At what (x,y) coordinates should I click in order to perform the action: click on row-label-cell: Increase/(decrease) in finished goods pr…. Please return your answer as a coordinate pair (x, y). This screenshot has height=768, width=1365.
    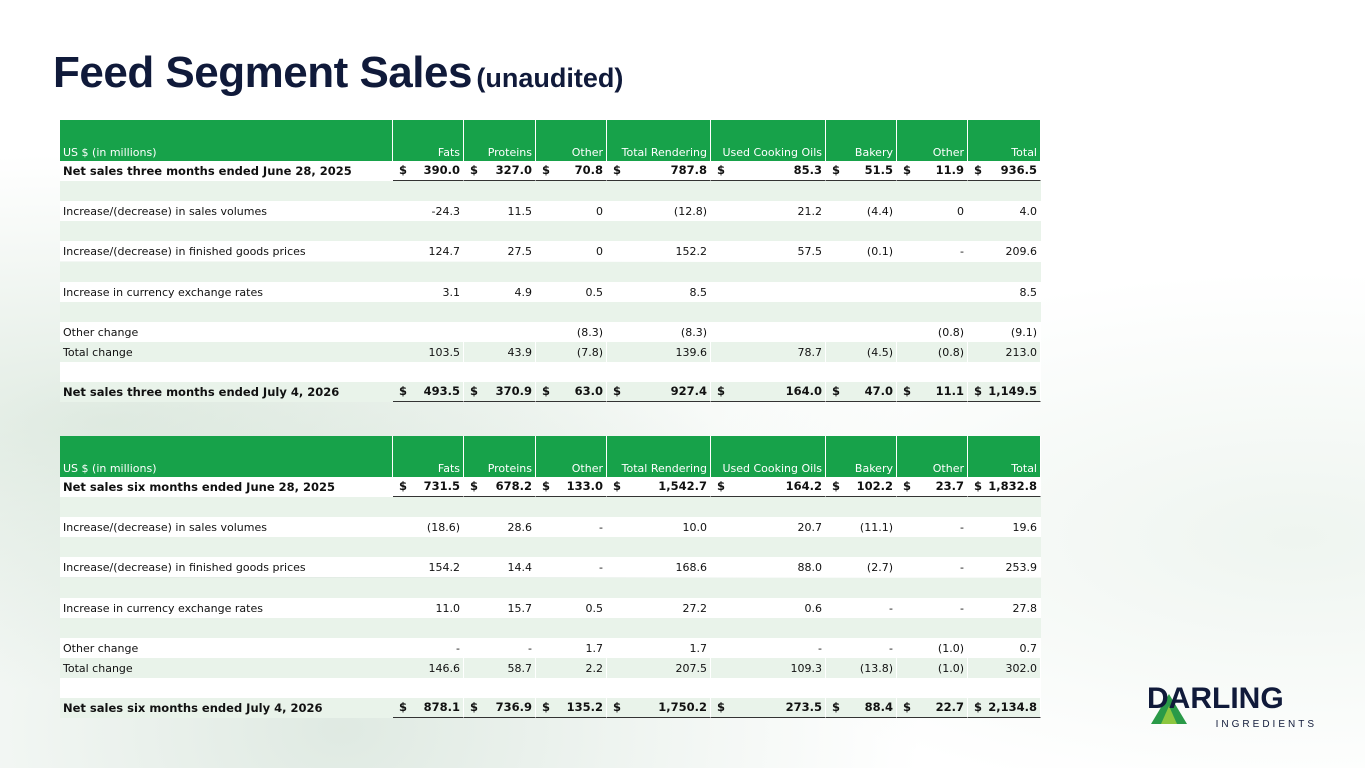
    Looking at the image, I should click on (226, 567).